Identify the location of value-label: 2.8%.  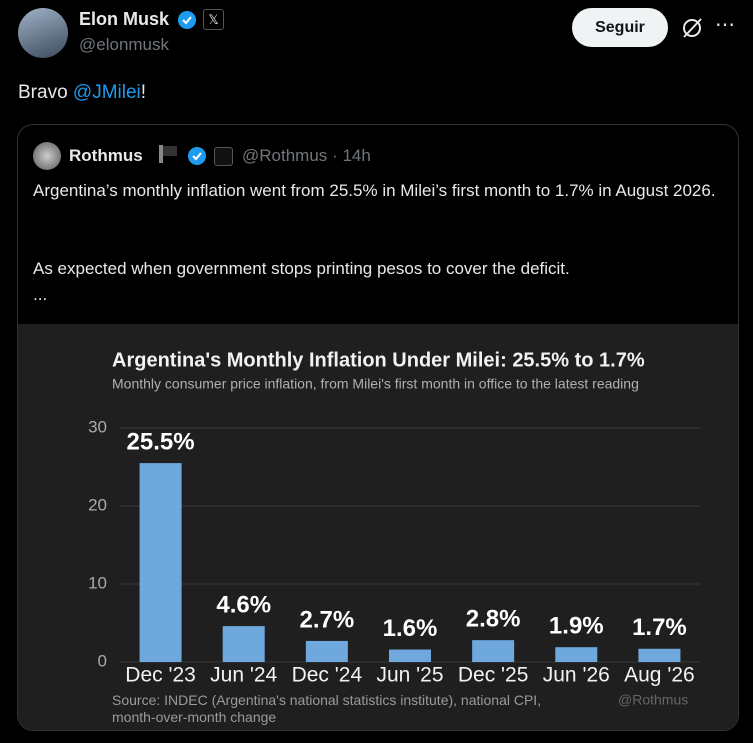
(493, 619).